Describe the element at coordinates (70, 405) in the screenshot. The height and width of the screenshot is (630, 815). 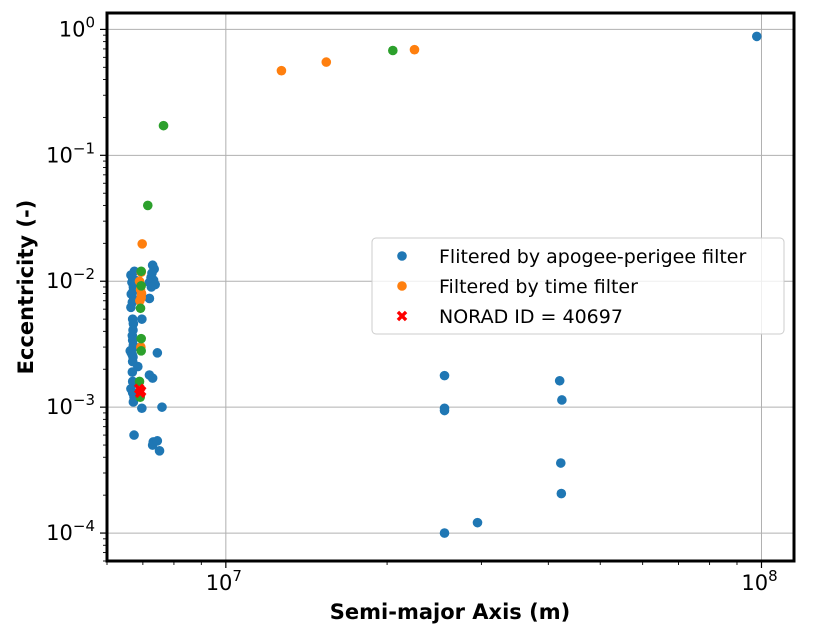
I see `y-tick-label: 10⁻³` at that location.